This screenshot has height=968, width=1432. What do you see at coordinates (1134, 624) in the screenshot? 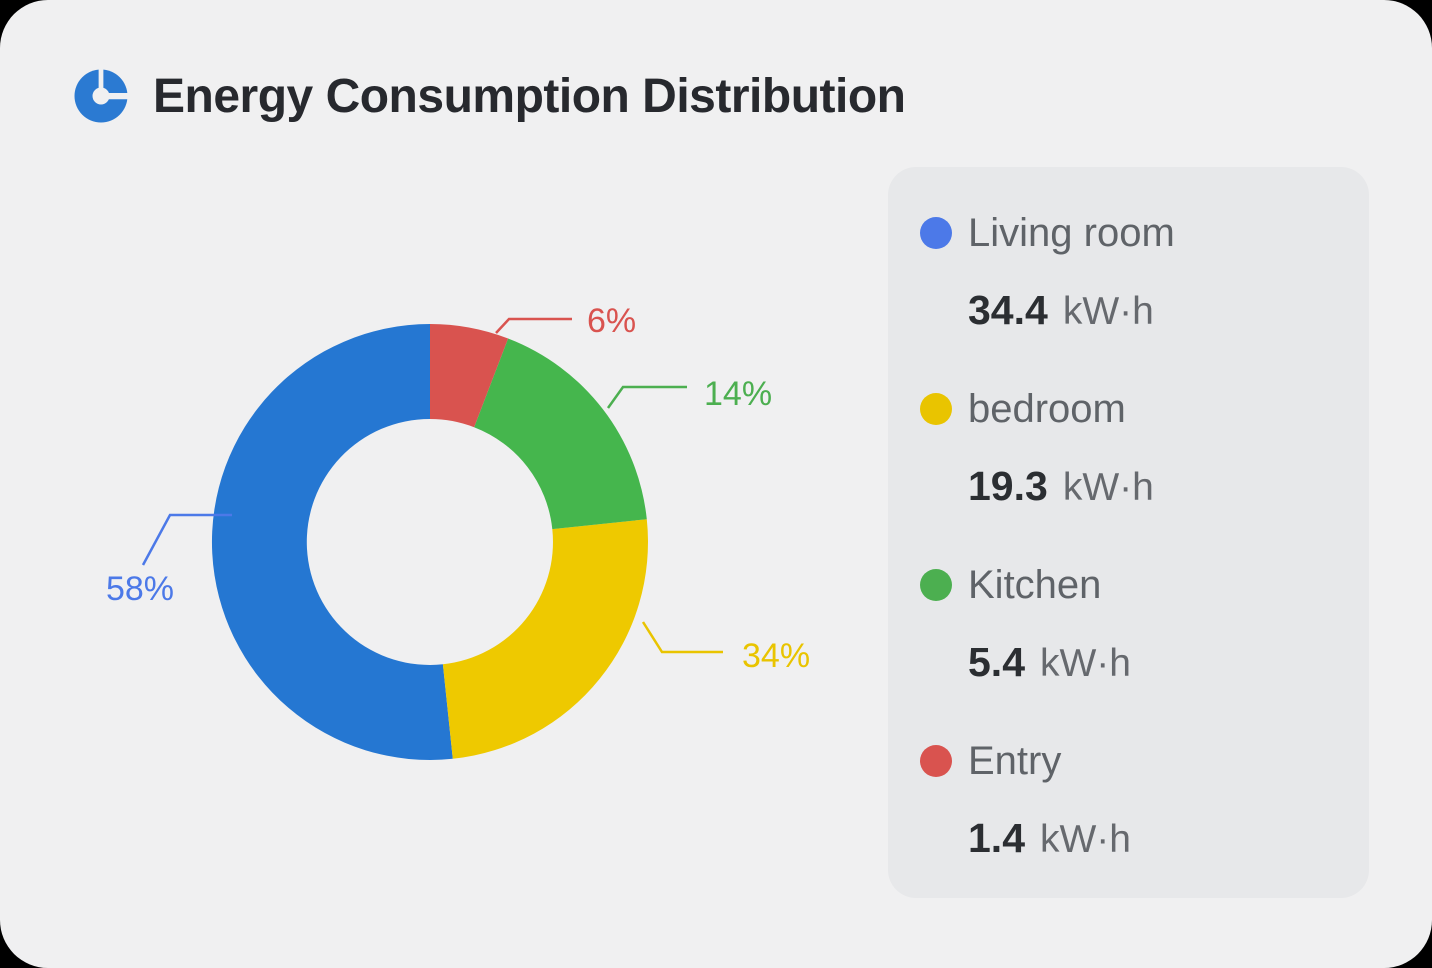
I see `legend-item-kitchen: Kitchen 5.4 kW·h` at bounding box center [1134, 624].